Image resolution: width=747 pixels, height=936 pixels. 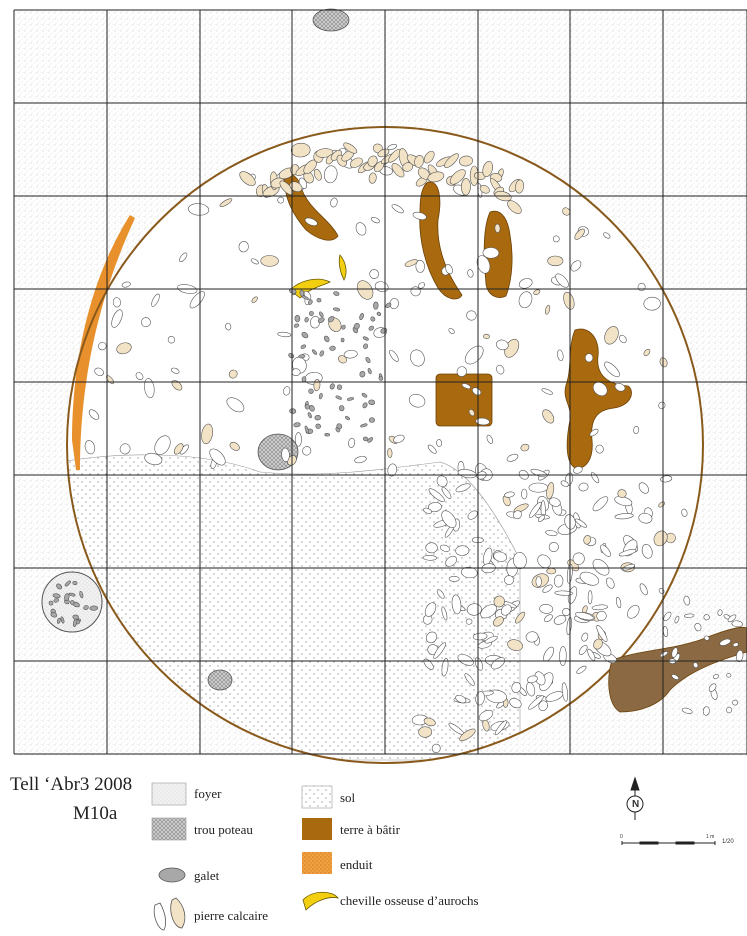 What do you see at coordinates (169, 914) in the screenshot?
I see `legend-pierre-calcaire-swatch` at bounding box center [169, 914].